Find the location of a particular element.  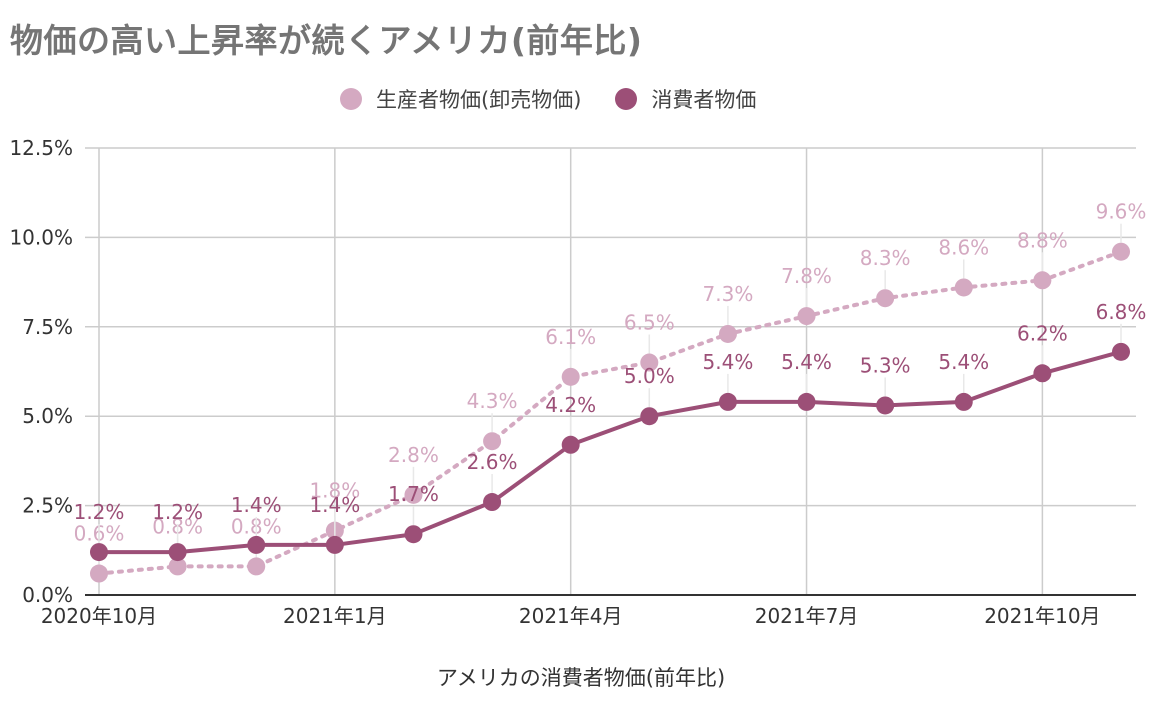

data-label-ppi: 8.3% is located at coordinates (885, 258).